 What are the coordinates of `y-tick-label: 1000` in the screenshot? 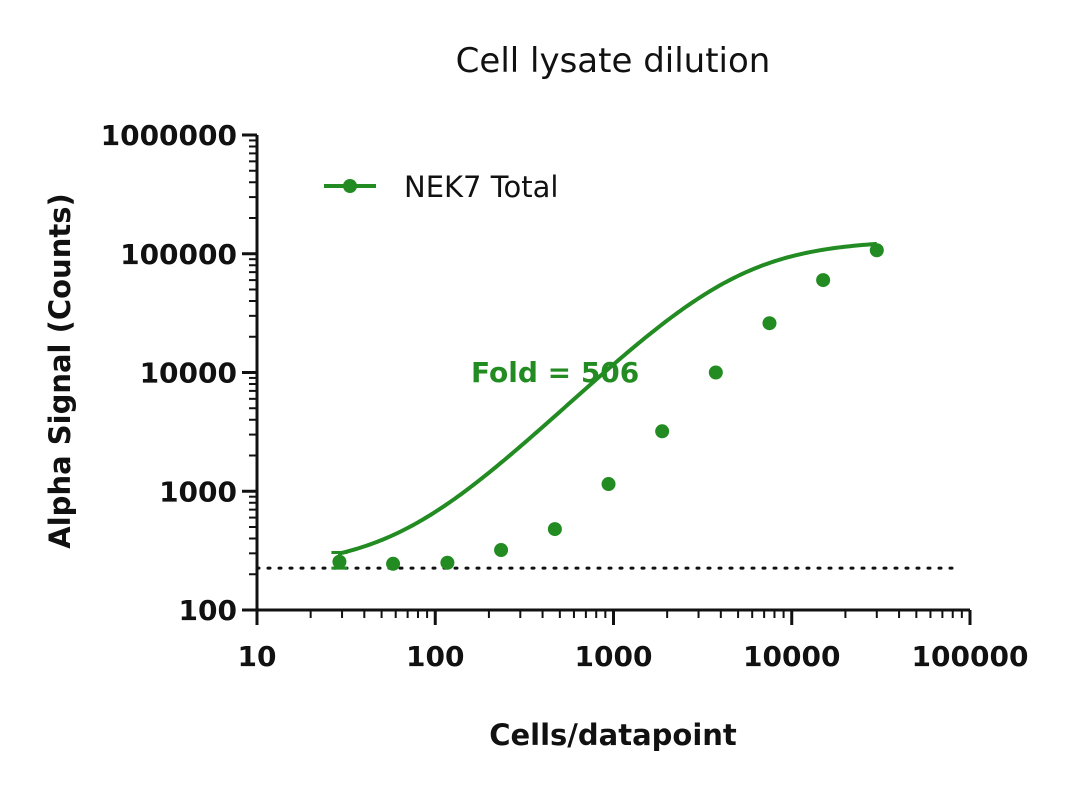 It's located at (198, 491).